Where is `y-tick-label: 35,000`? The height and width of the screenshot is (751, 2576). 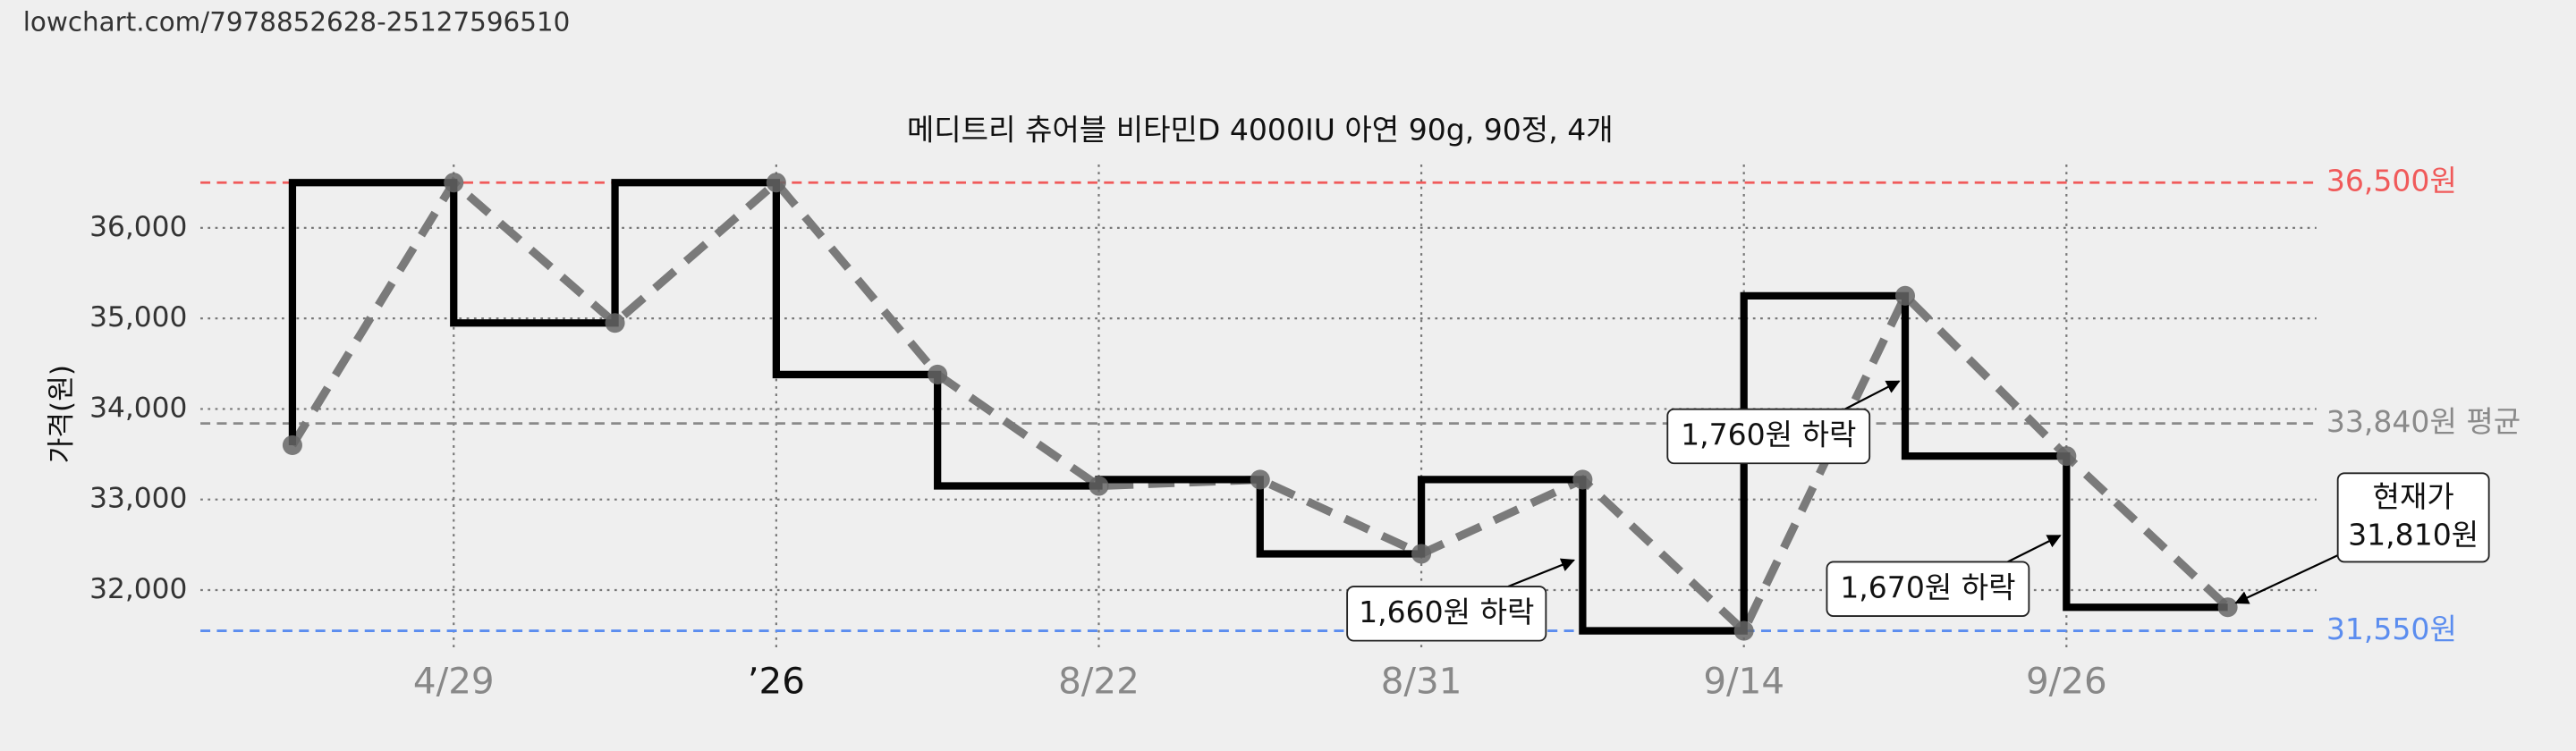 y-tick-label: 35,000 is located at coordinates (138, 317).